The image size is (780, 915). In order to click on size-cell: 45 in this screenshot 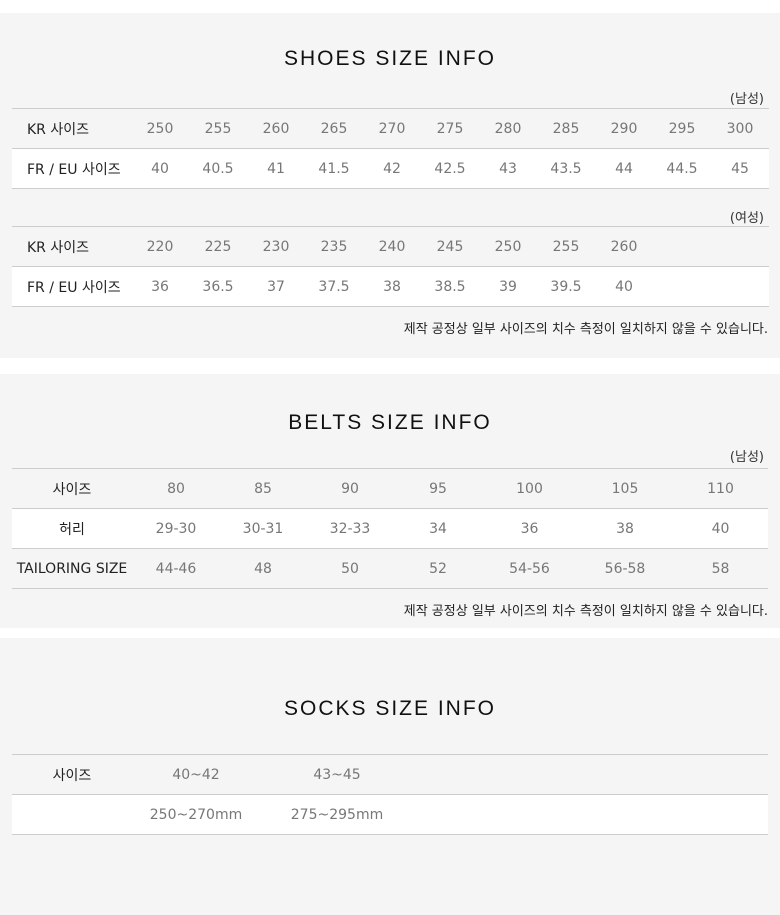, I will do `click(740, 168)`.